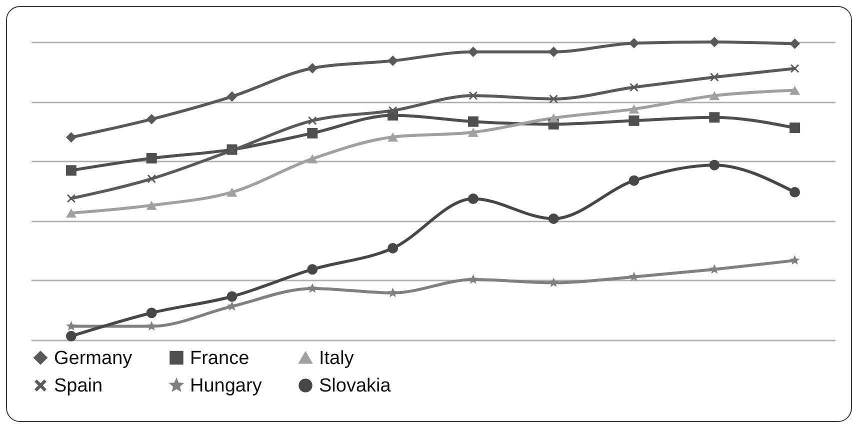 The image size is (858, 428). What do you see at coordinates (355, 386) in the screenshot?
I see `legend-label: Slovakia` at bounding box center [355, 386].